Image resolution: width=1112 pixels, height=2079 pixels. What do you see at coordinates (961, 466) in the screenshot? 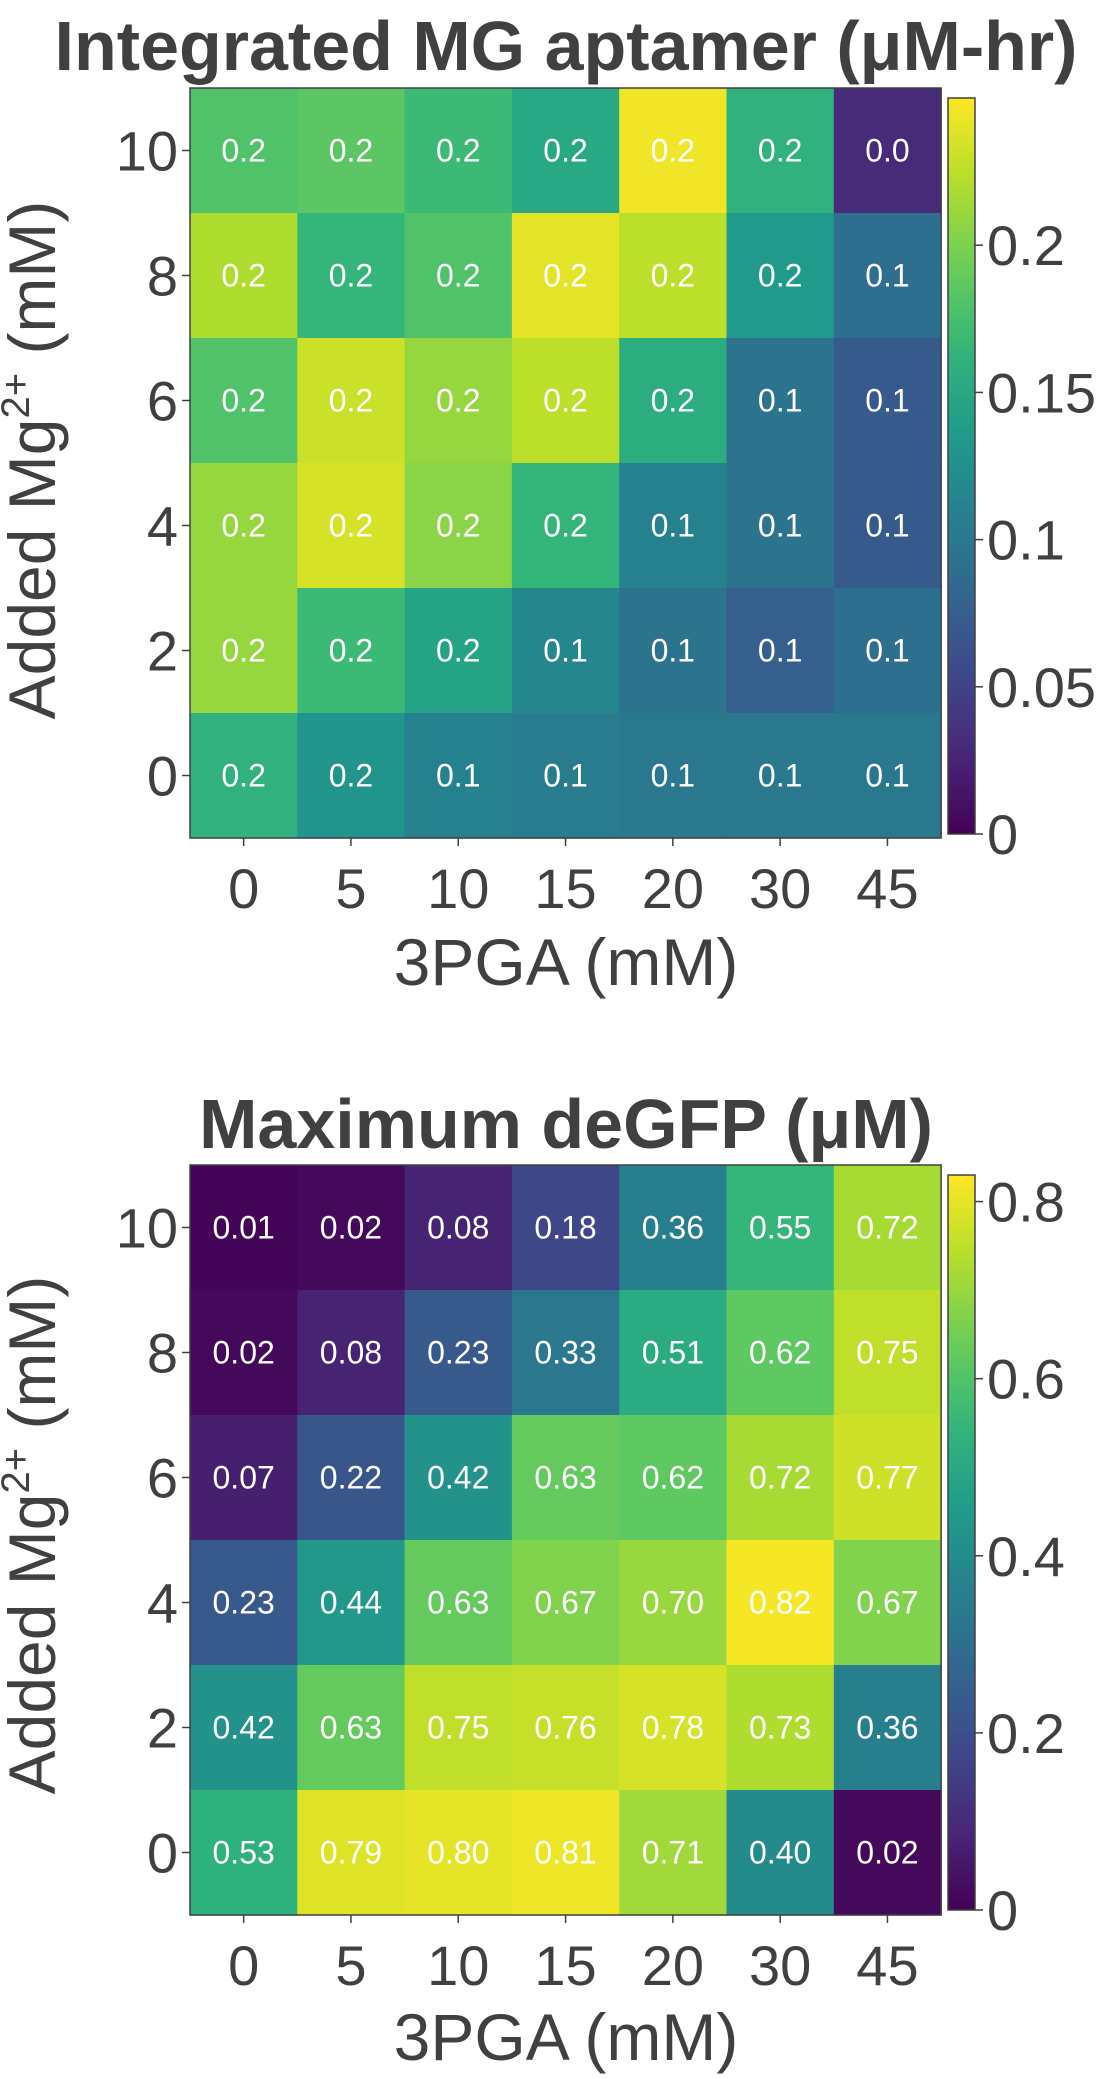
I see `colorbar-gradient` at bounding box center [961, 466].